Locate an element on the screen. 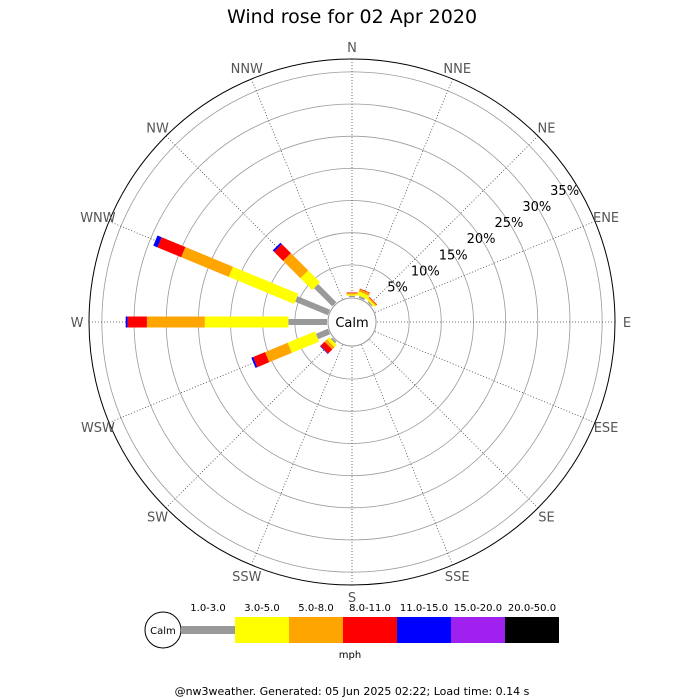  legend-bin-label: 8.0-11.0 is located at coordinates (370, 608).